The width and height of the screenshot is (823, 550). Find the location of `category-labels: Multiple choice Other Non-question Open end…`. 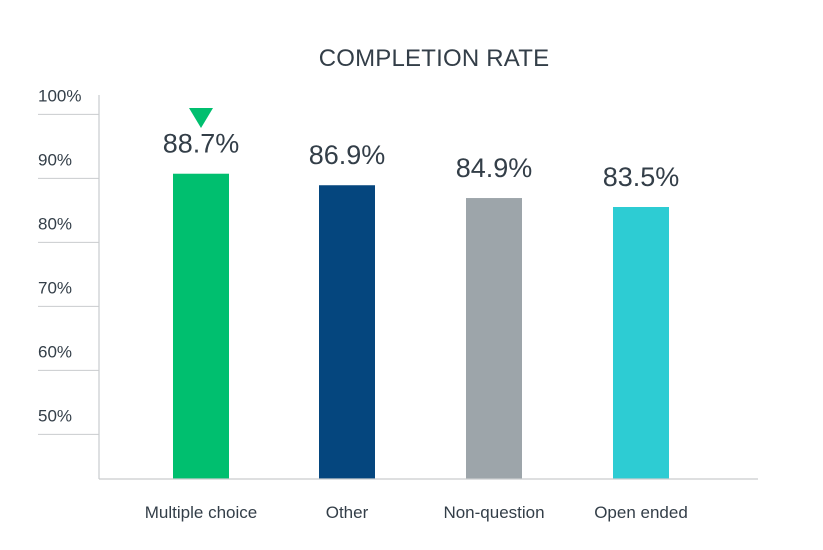

category-labels: Multiple choice Other Non-question Open end… is located at coordinates (416, 512).